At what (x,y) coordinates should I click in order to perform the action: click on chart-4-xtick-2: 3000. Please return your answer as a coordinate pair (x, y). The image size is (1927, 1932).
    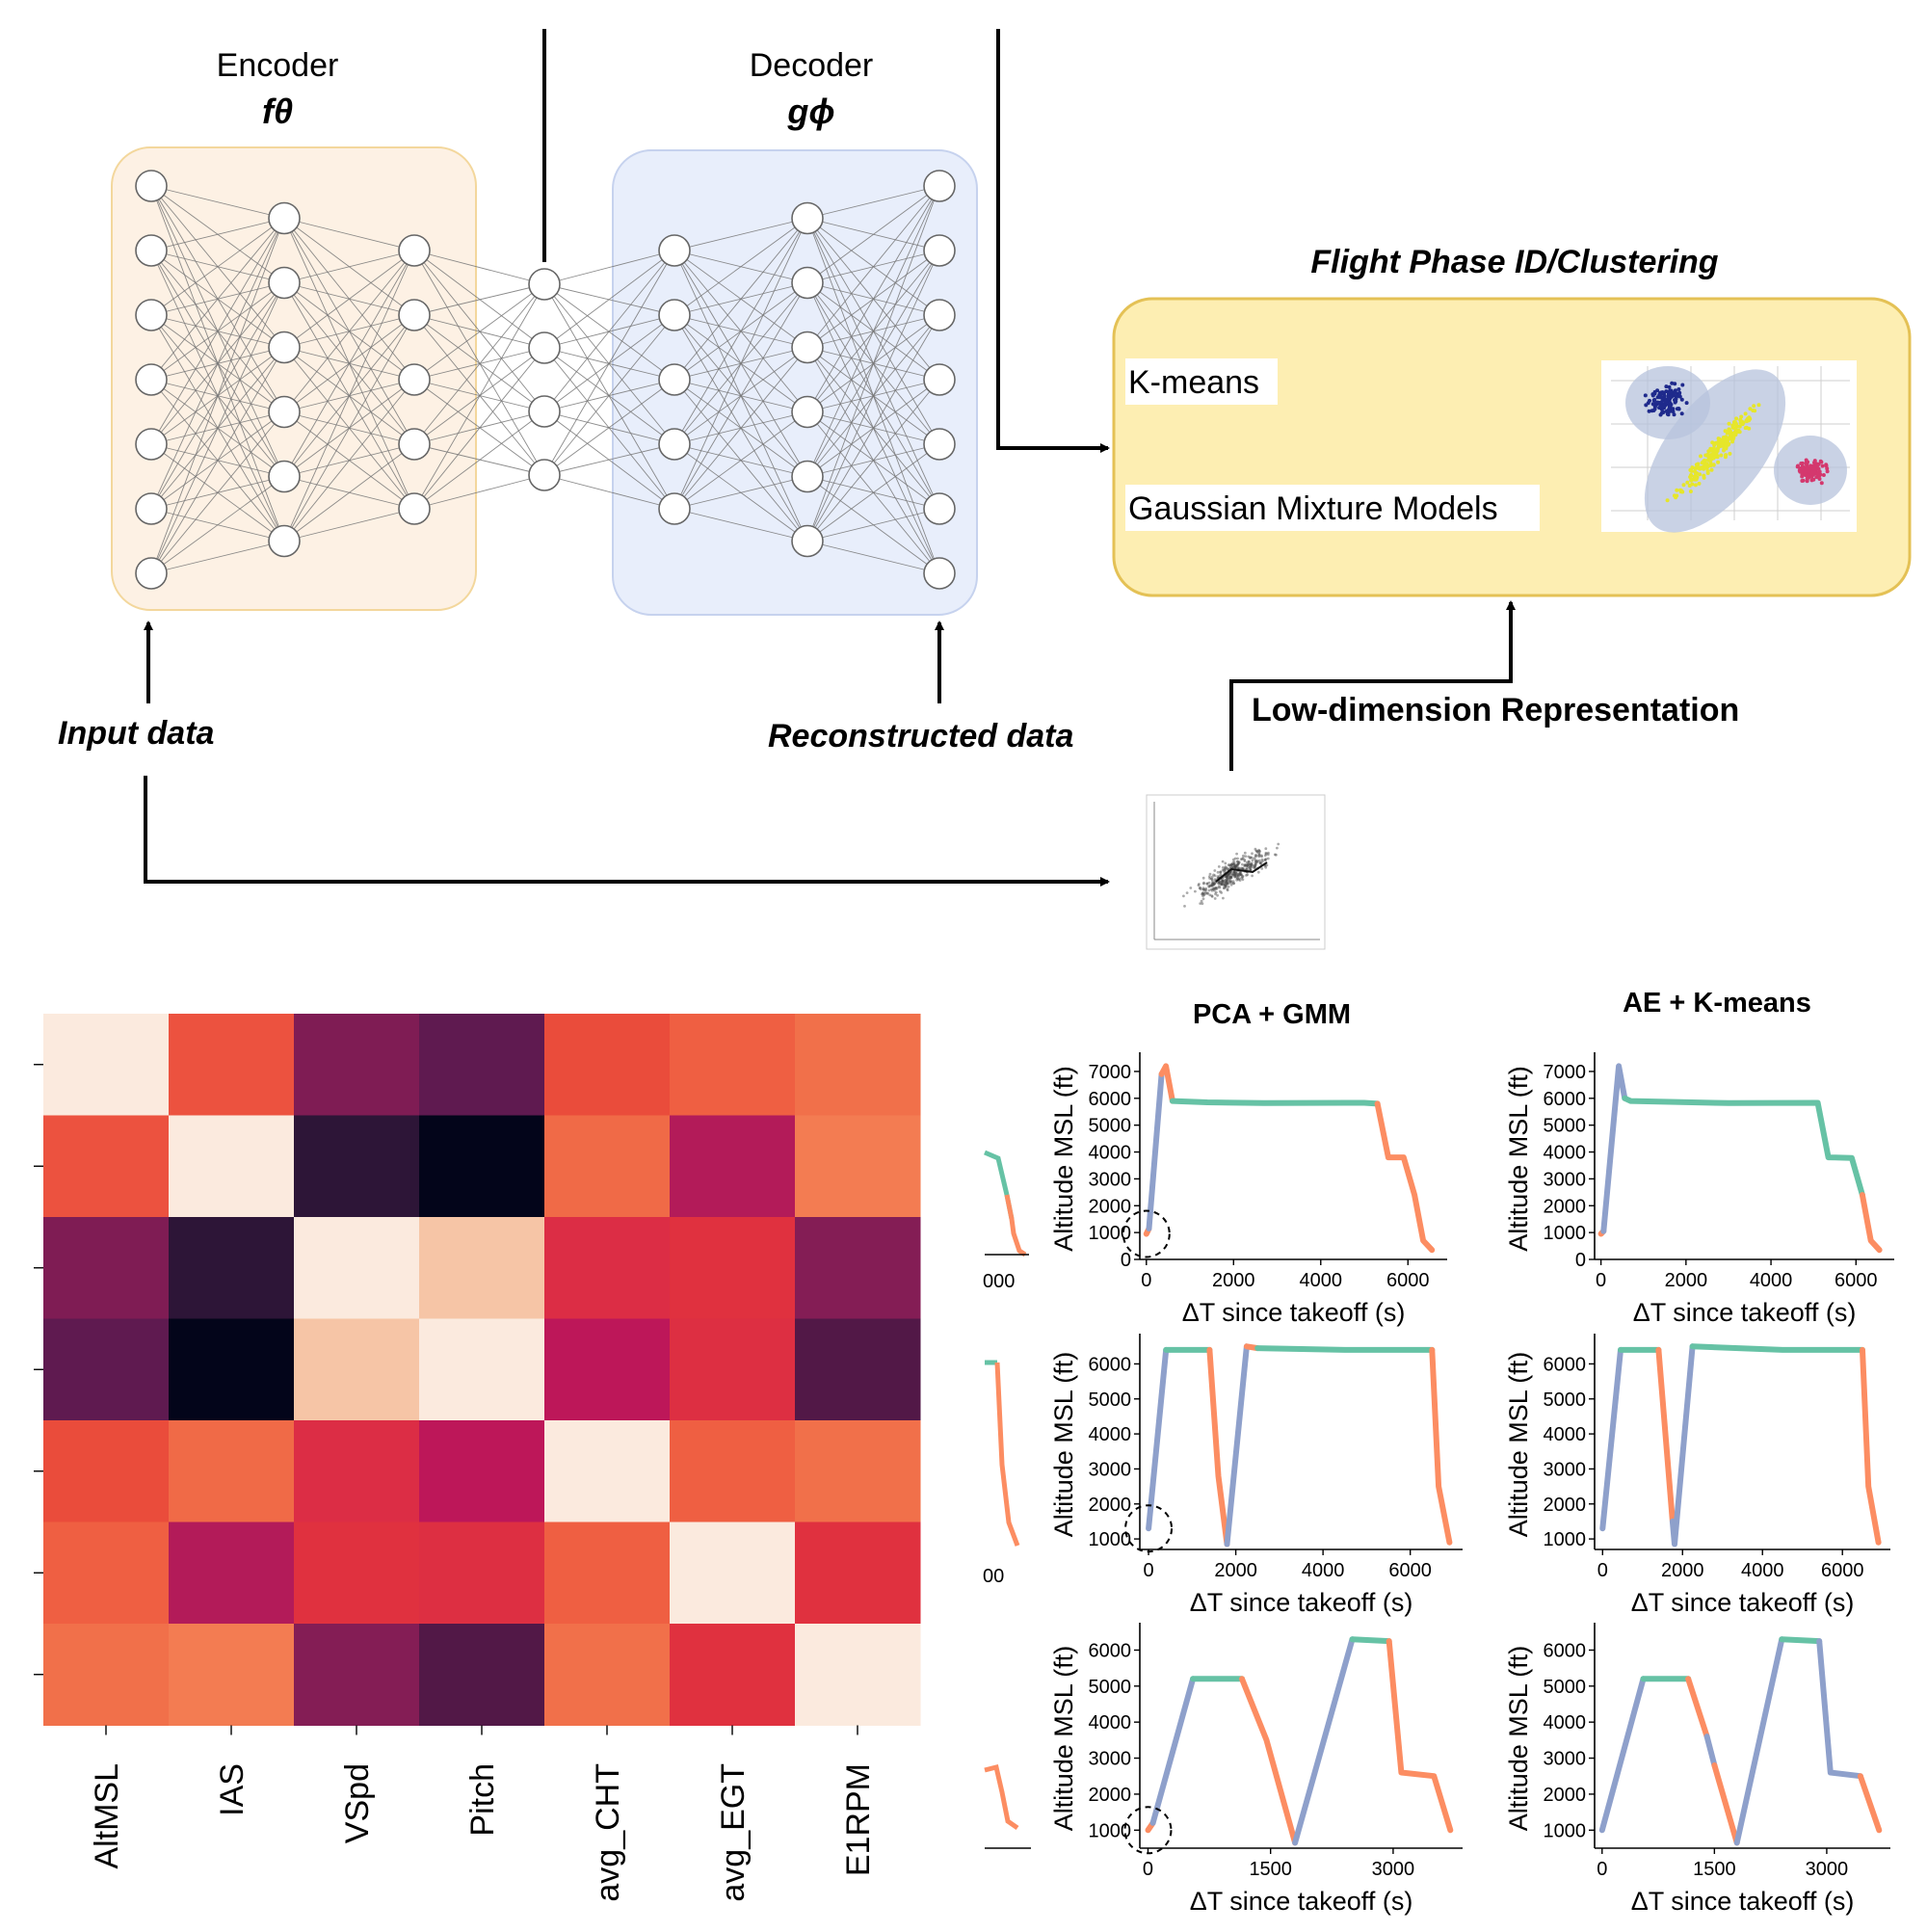
    Looking at the image, I should click on (1393, 1869).